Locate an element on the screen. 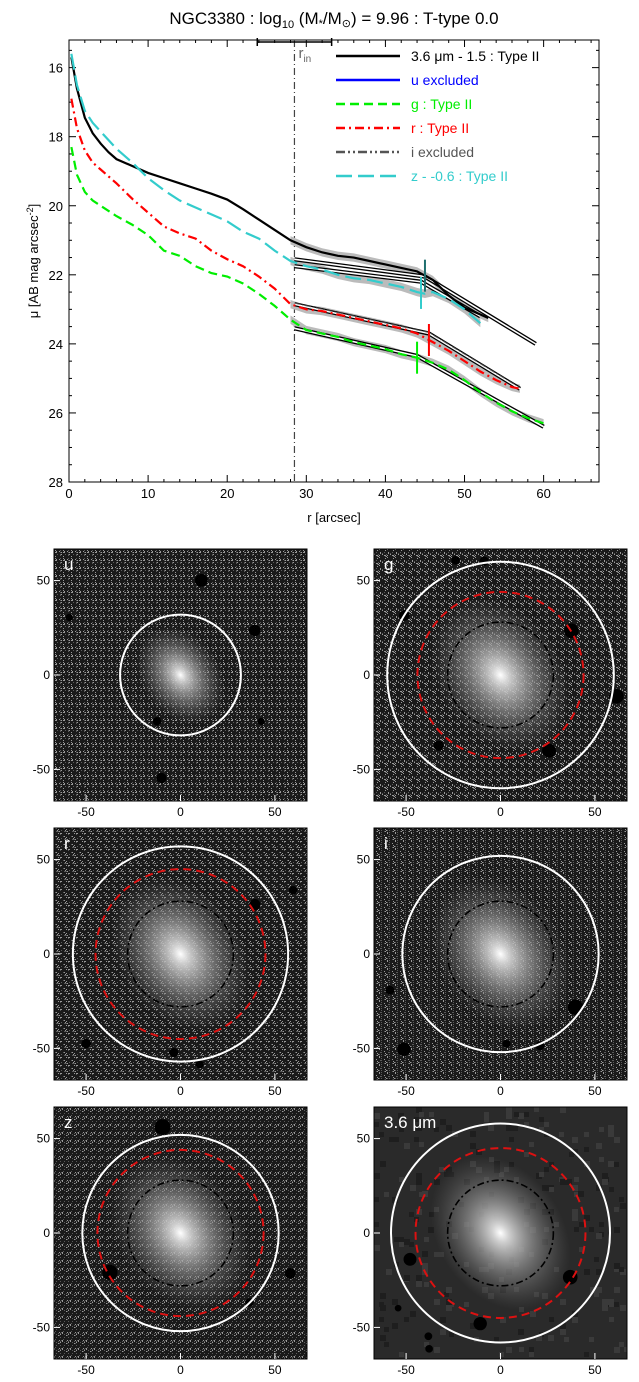  ylabel-main: μ [AB mag arcsec is located at coordinates (33, 266).